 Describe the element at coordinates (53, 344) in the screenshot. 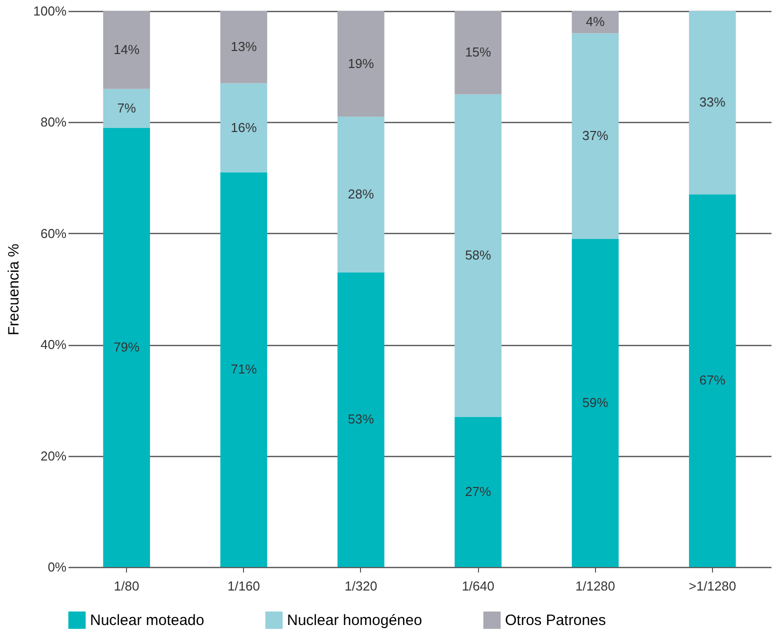

I see `y-tick-label: 40%` at that location.